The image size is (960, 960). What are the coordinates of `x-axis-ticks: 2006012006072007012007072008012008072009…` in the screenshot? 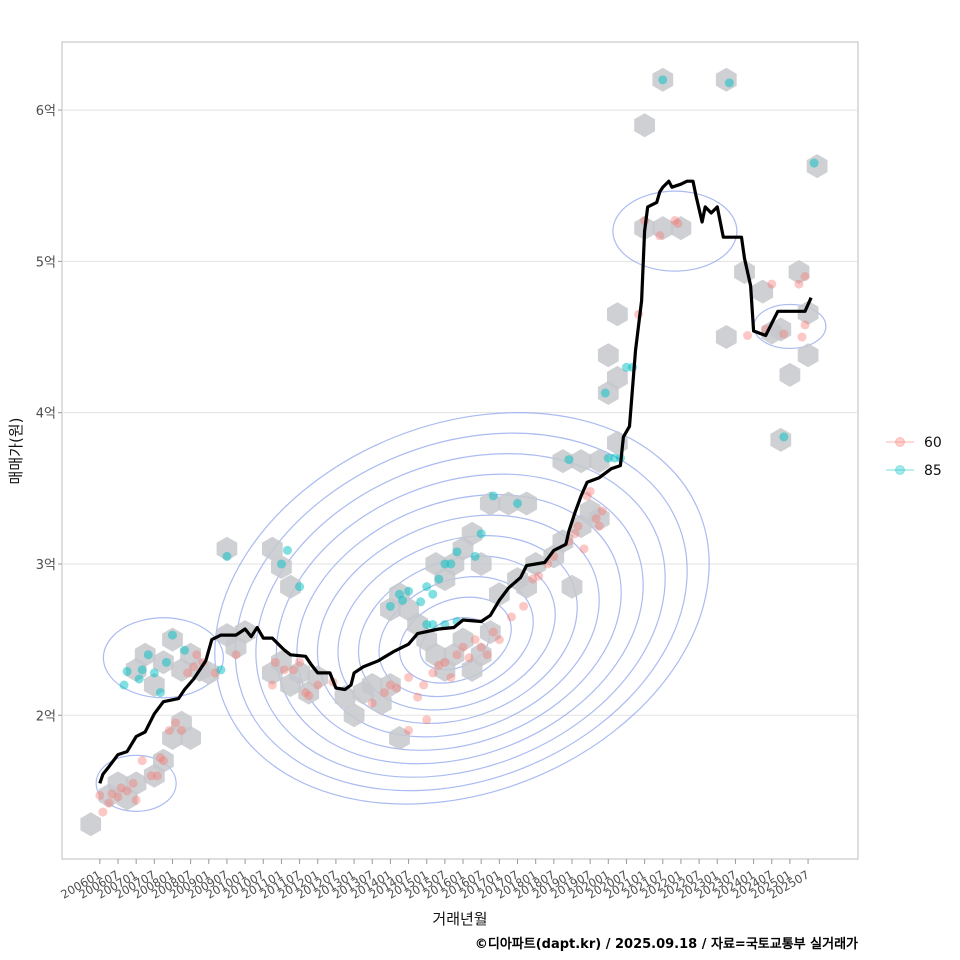 It's located at (435, 880).